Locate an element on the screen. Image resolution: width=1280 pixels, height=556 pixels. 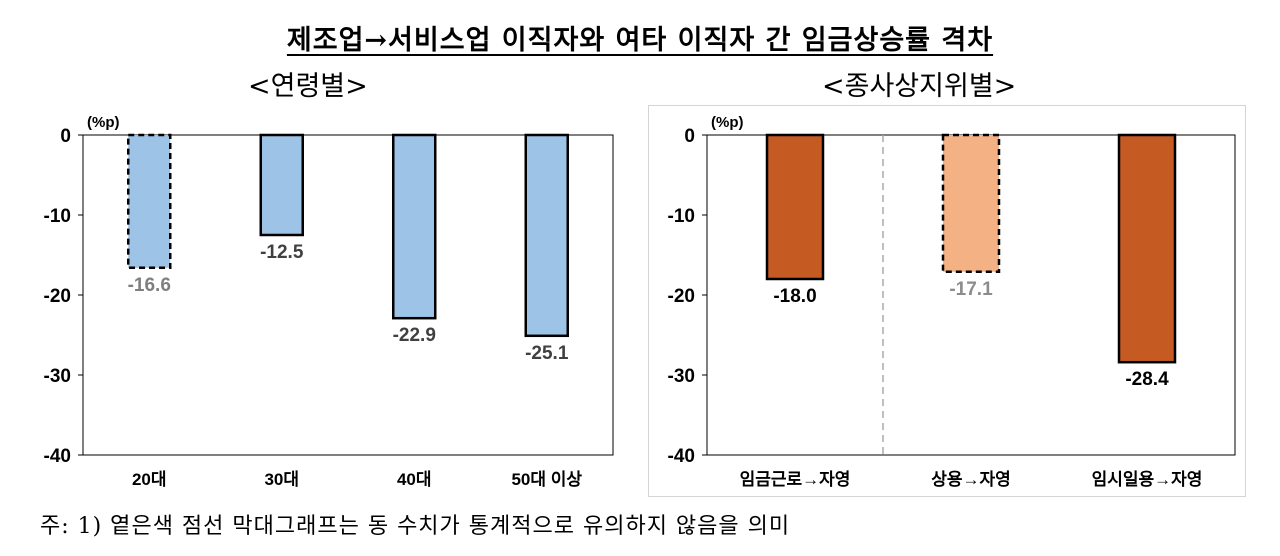
age-data-label: -12.5 is located at coordinates (282, 252).